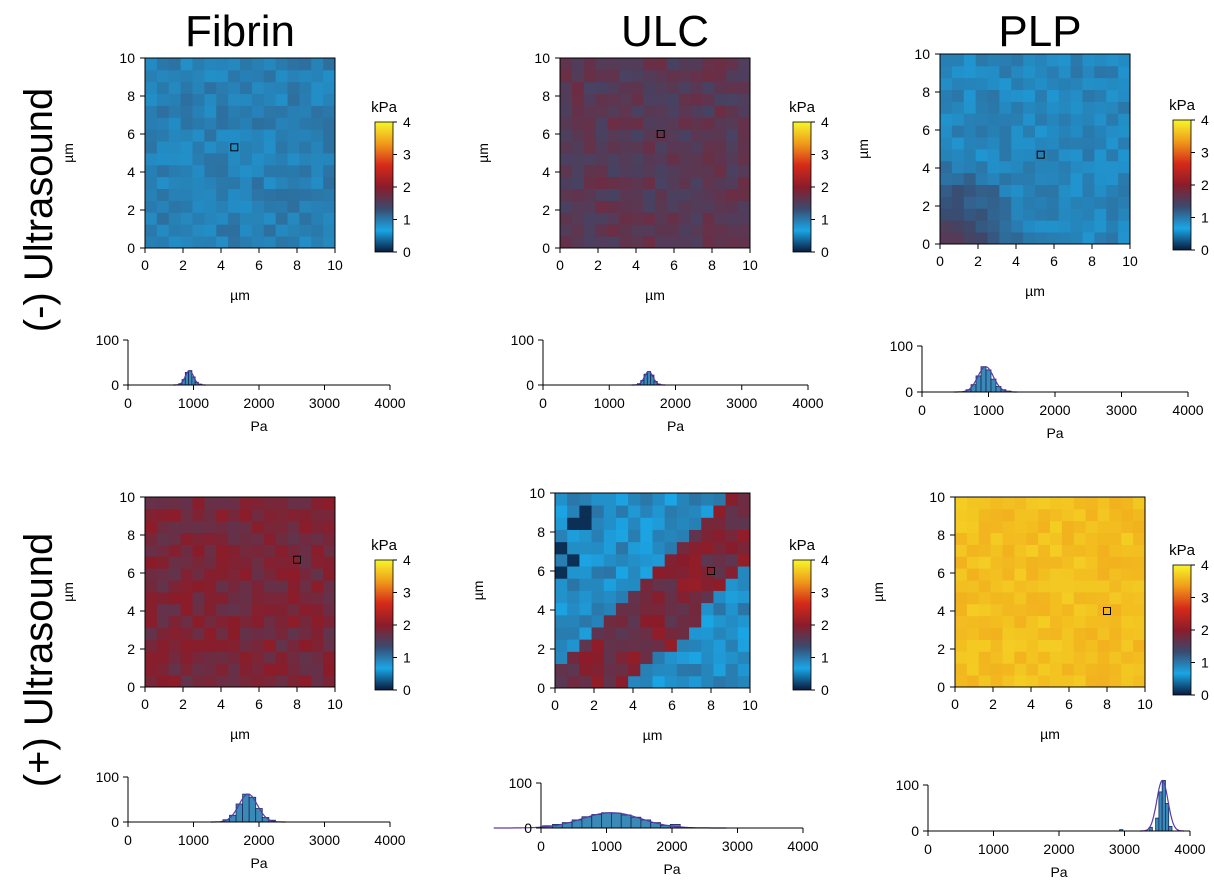 The image size is (1214, 886). I want to click on y-tick-label: 4, so click(131, 172).